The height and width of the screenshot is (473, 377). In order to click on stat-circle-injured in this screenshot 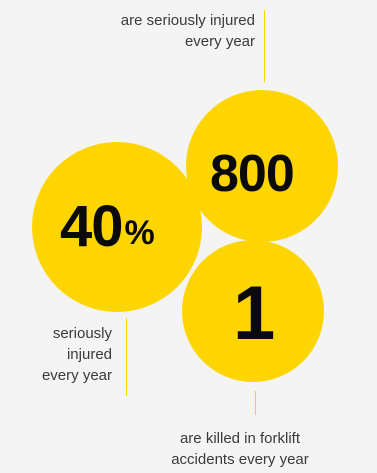, I will do `click(262, 166)`.